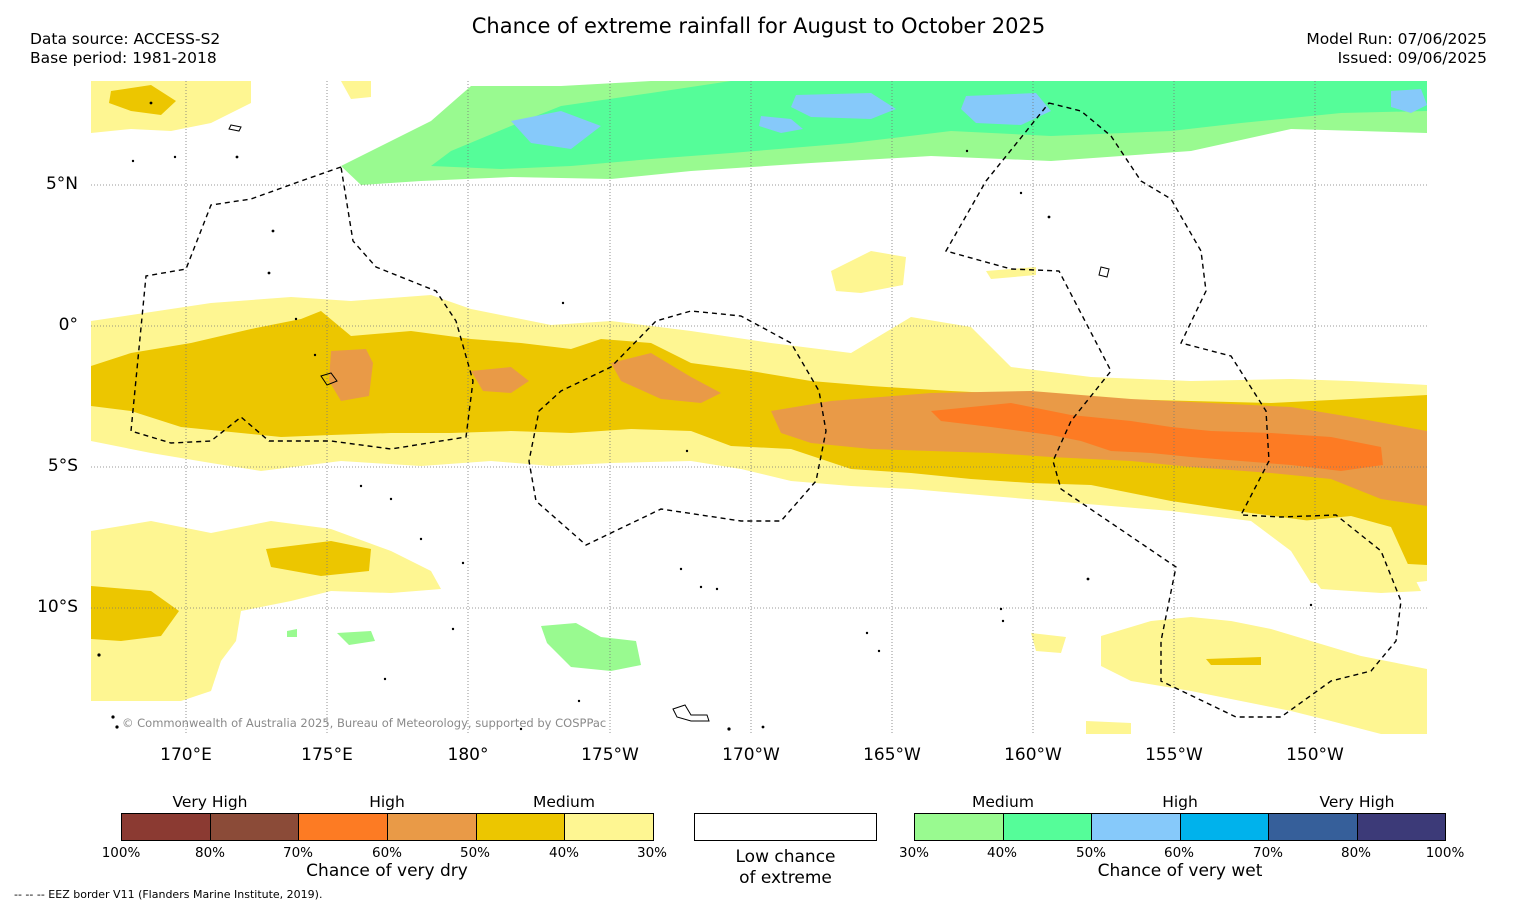  Describe the element at coordinates (563, 853) in the screenshot. I see `dry-tick: 40%` at that location.